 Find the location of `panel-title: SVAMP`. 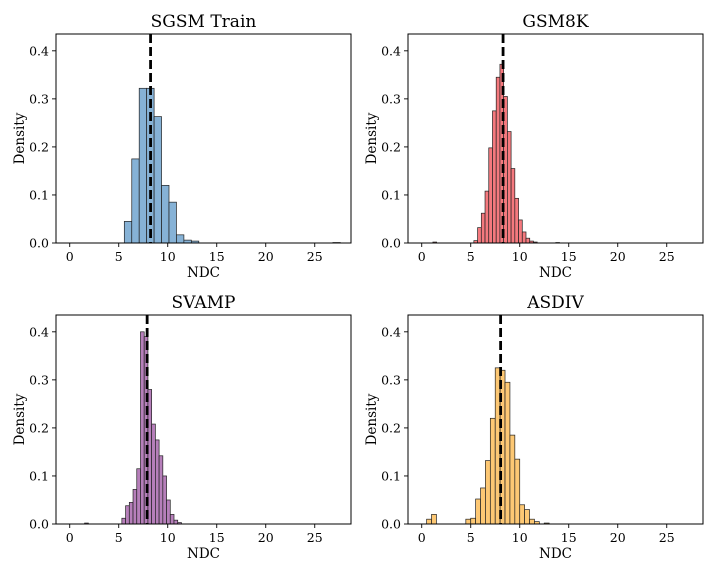

panel-title: SVAMP is located at coordinates (204, 303).